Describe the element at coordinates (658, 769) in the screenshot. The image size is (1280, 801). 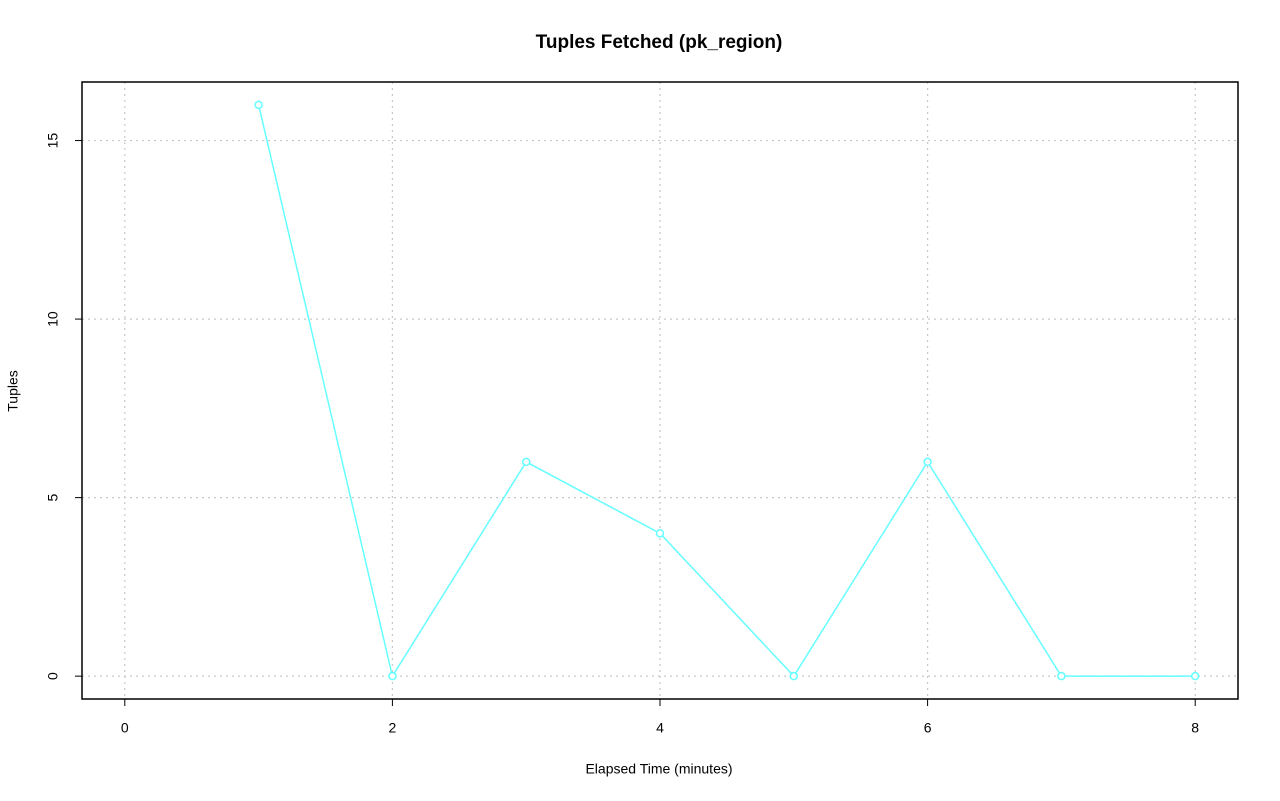
I see `x-axis-label: Elapsed Time (minutes)` at that location.